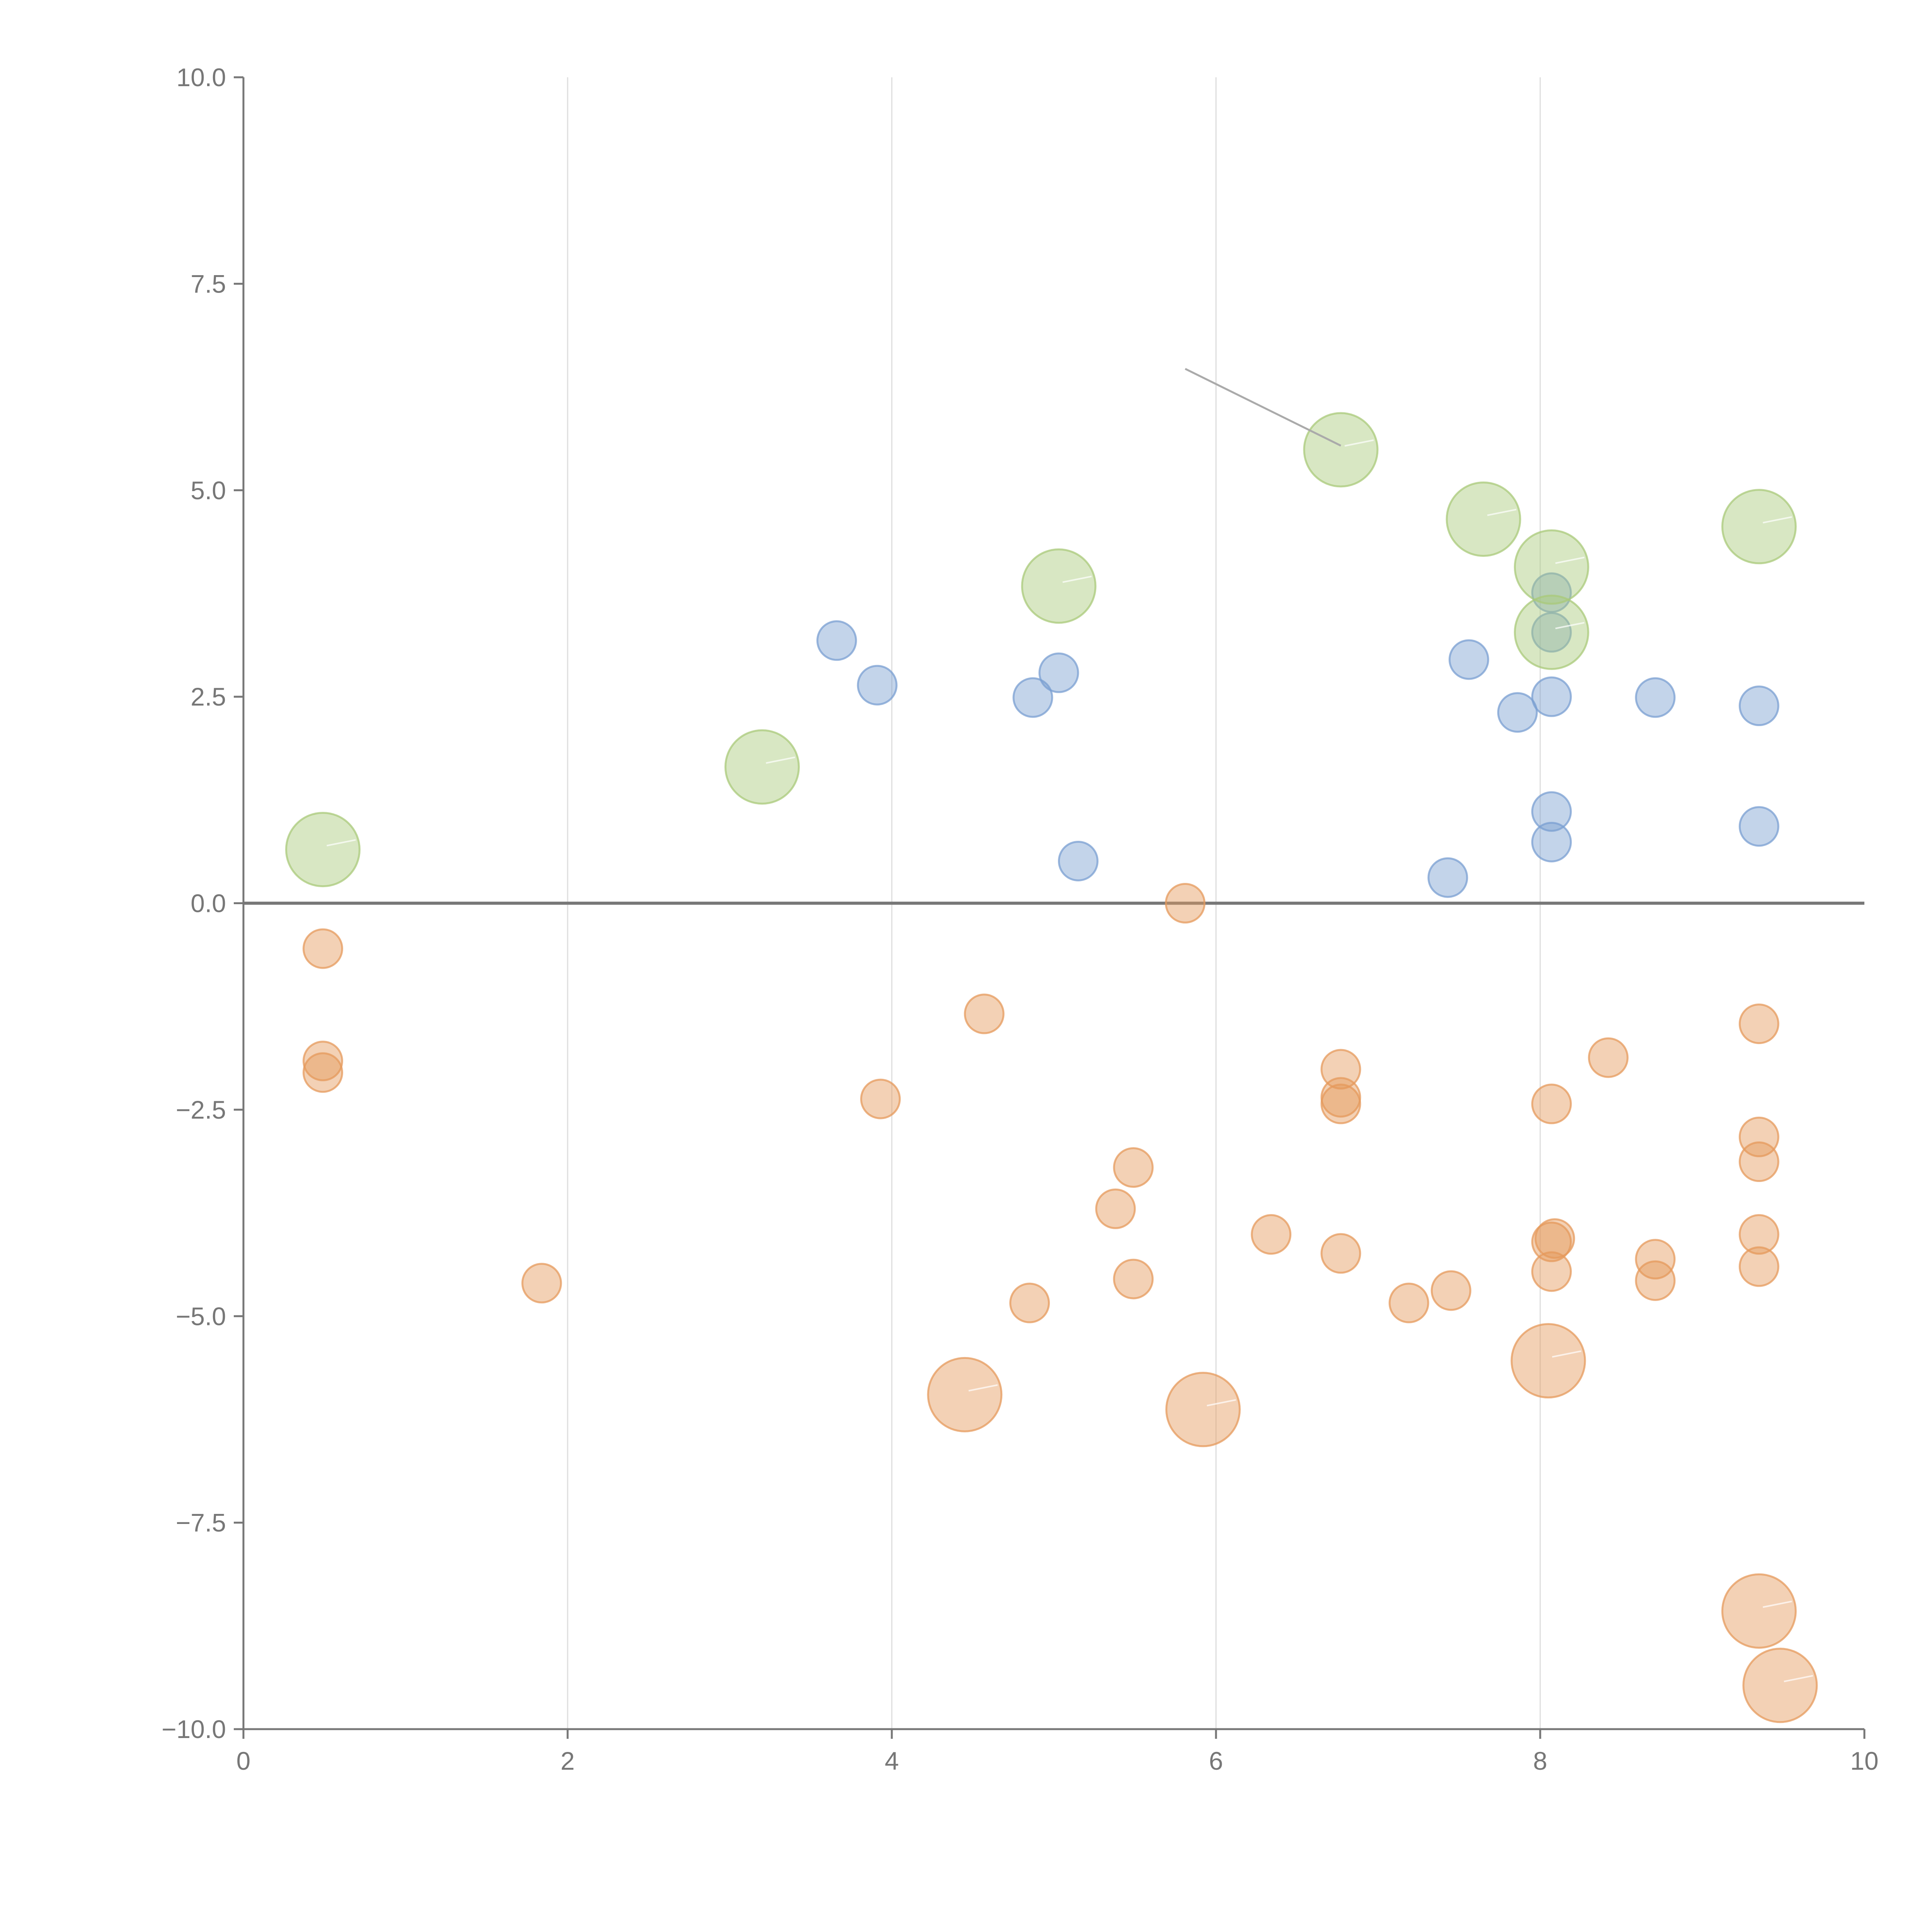 The image size is (1932, 1932). What do you see at coordinates (1864, 1761) in the screenshot?
I see `x-tick-label: 10` at bounding box center [1864, 1761].